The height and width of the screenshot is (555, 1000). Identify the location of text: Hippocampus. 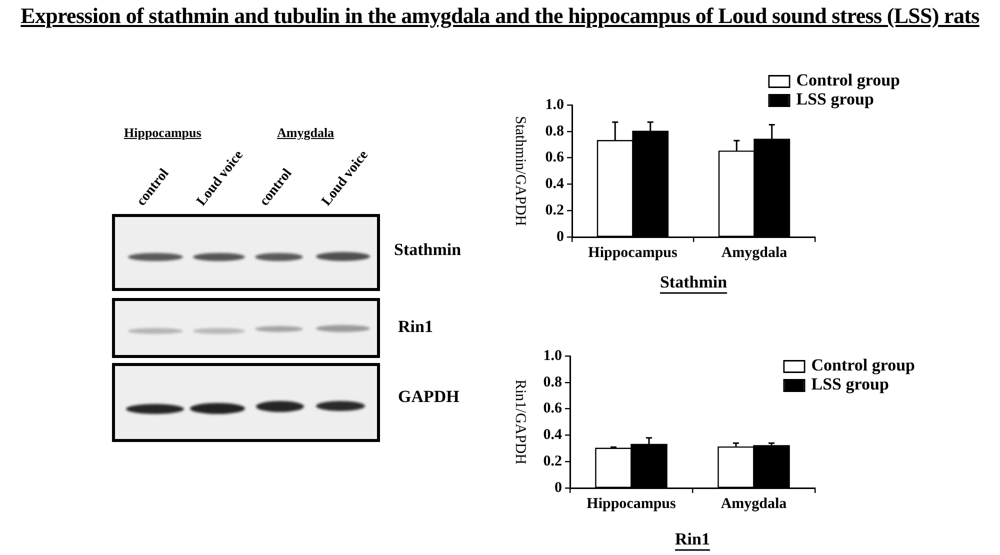
(163, 132).